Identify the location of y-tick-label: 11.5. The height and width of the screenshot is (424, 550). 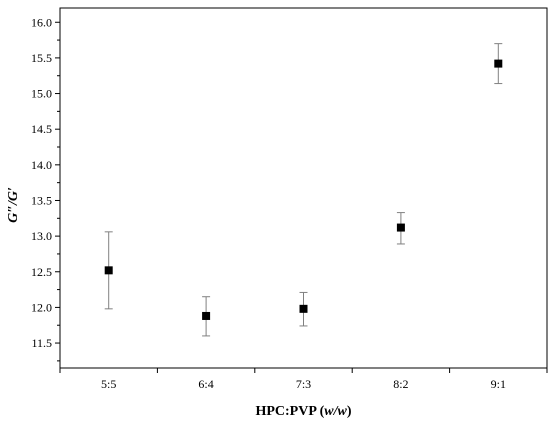
(41, 343).